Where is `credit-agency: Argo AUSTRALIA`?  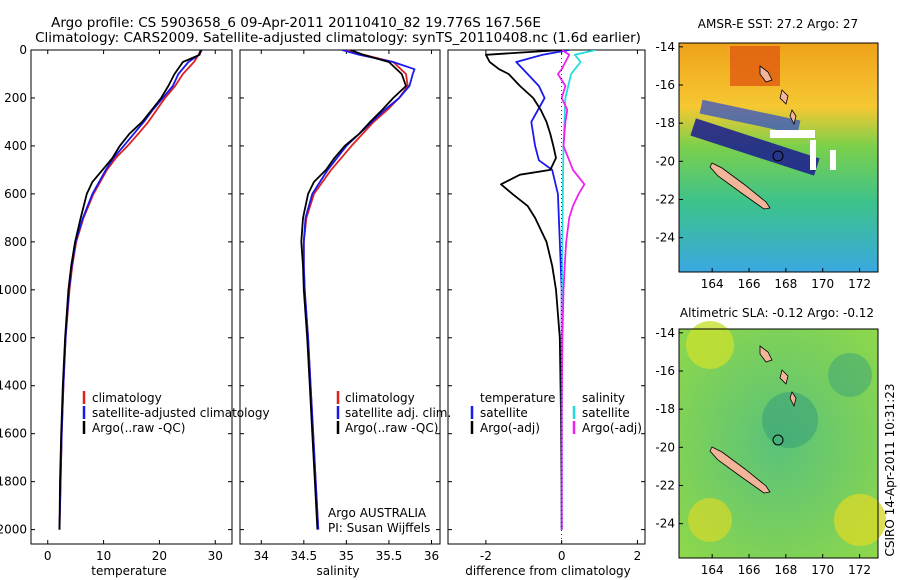 credit-agency: Argo AUSTRALIA is located at coordinates (377, 513).